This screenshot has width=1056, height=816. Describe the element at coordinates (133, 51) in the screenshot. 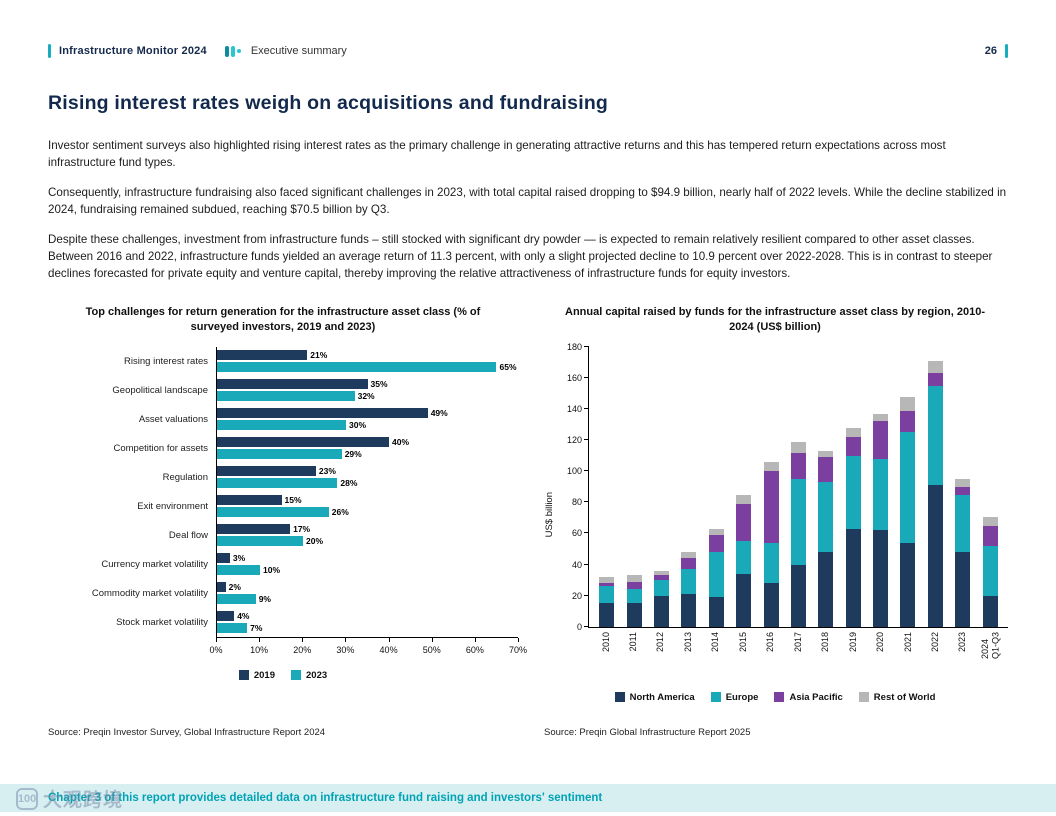

I see `report-brand: Infrastructure Monitor 2024` at that location.